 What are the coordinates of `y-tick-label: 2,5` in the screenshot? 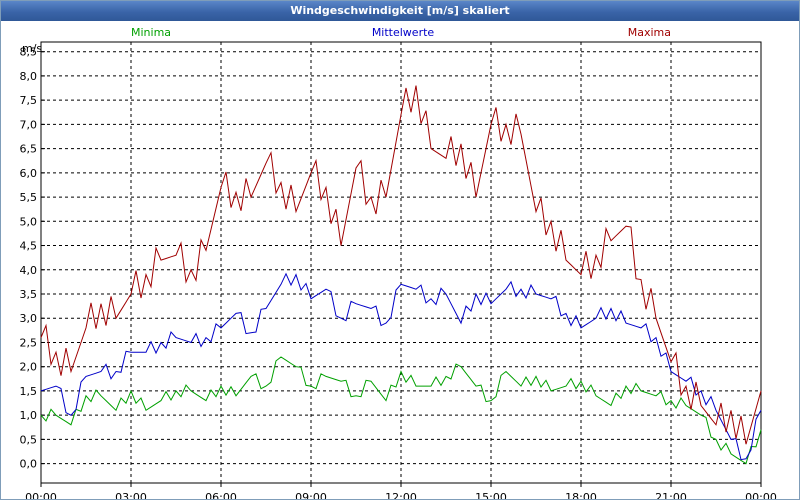 It's located at (29, 342).